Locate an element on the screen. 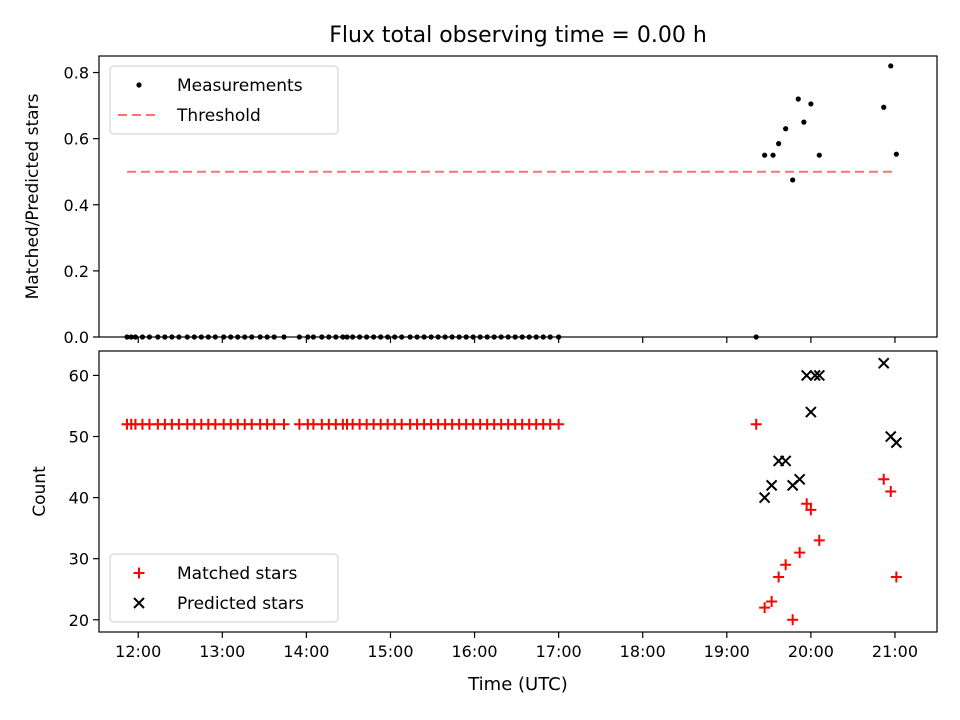 The width and height of the screenshot is (960, 720). x-axis-label: Time (UTC) is located at coordinates (517, 684).